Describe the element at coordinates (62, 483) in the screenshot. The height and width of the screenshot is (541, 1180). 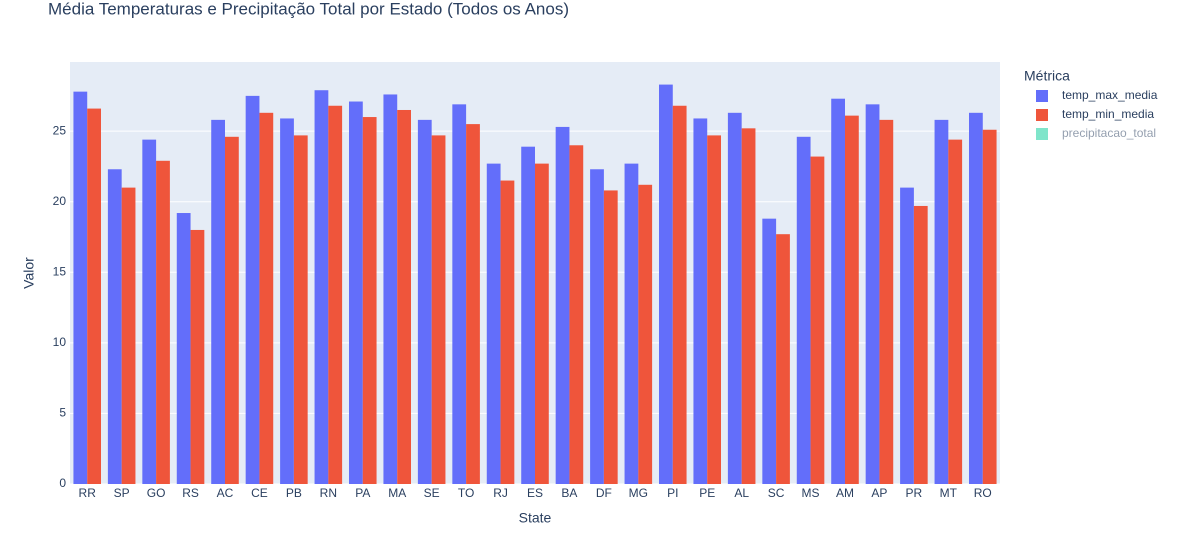
I see `y-tick-label: 0` at that location.